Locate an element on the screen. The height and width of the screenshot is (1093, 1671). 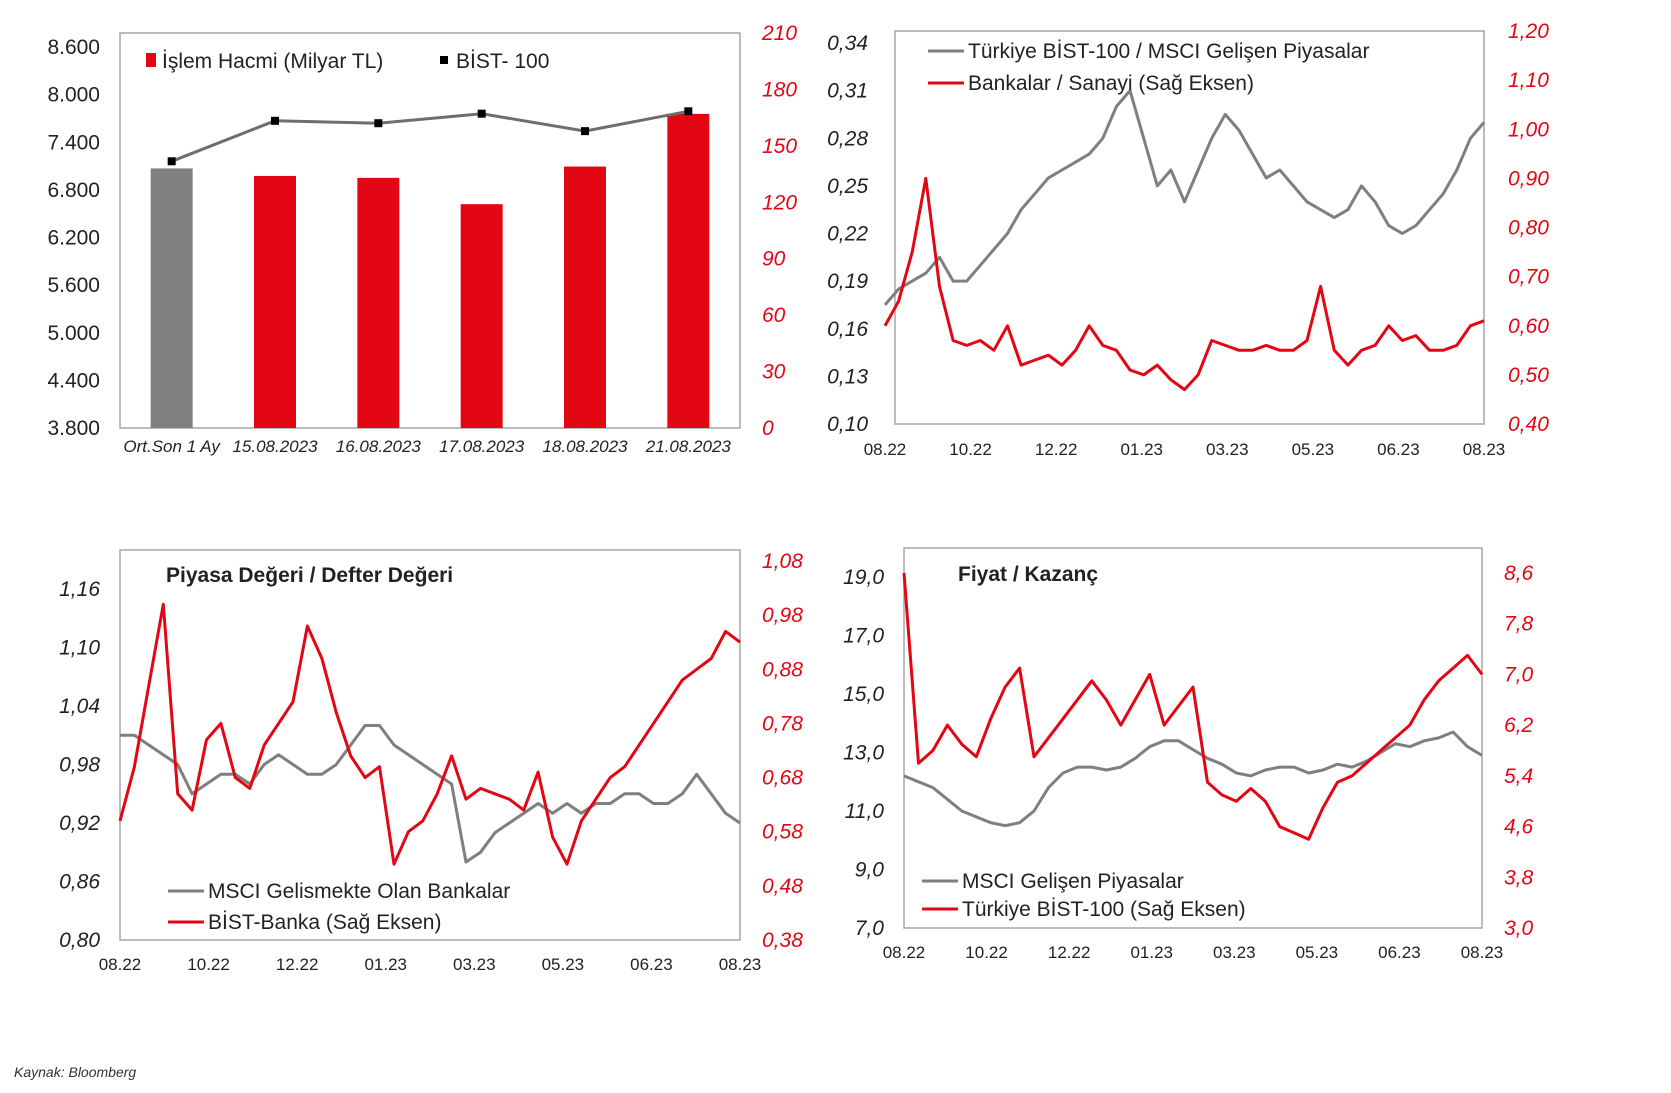
y-right-tick-label: 90 is located at coordinates (774, 259).